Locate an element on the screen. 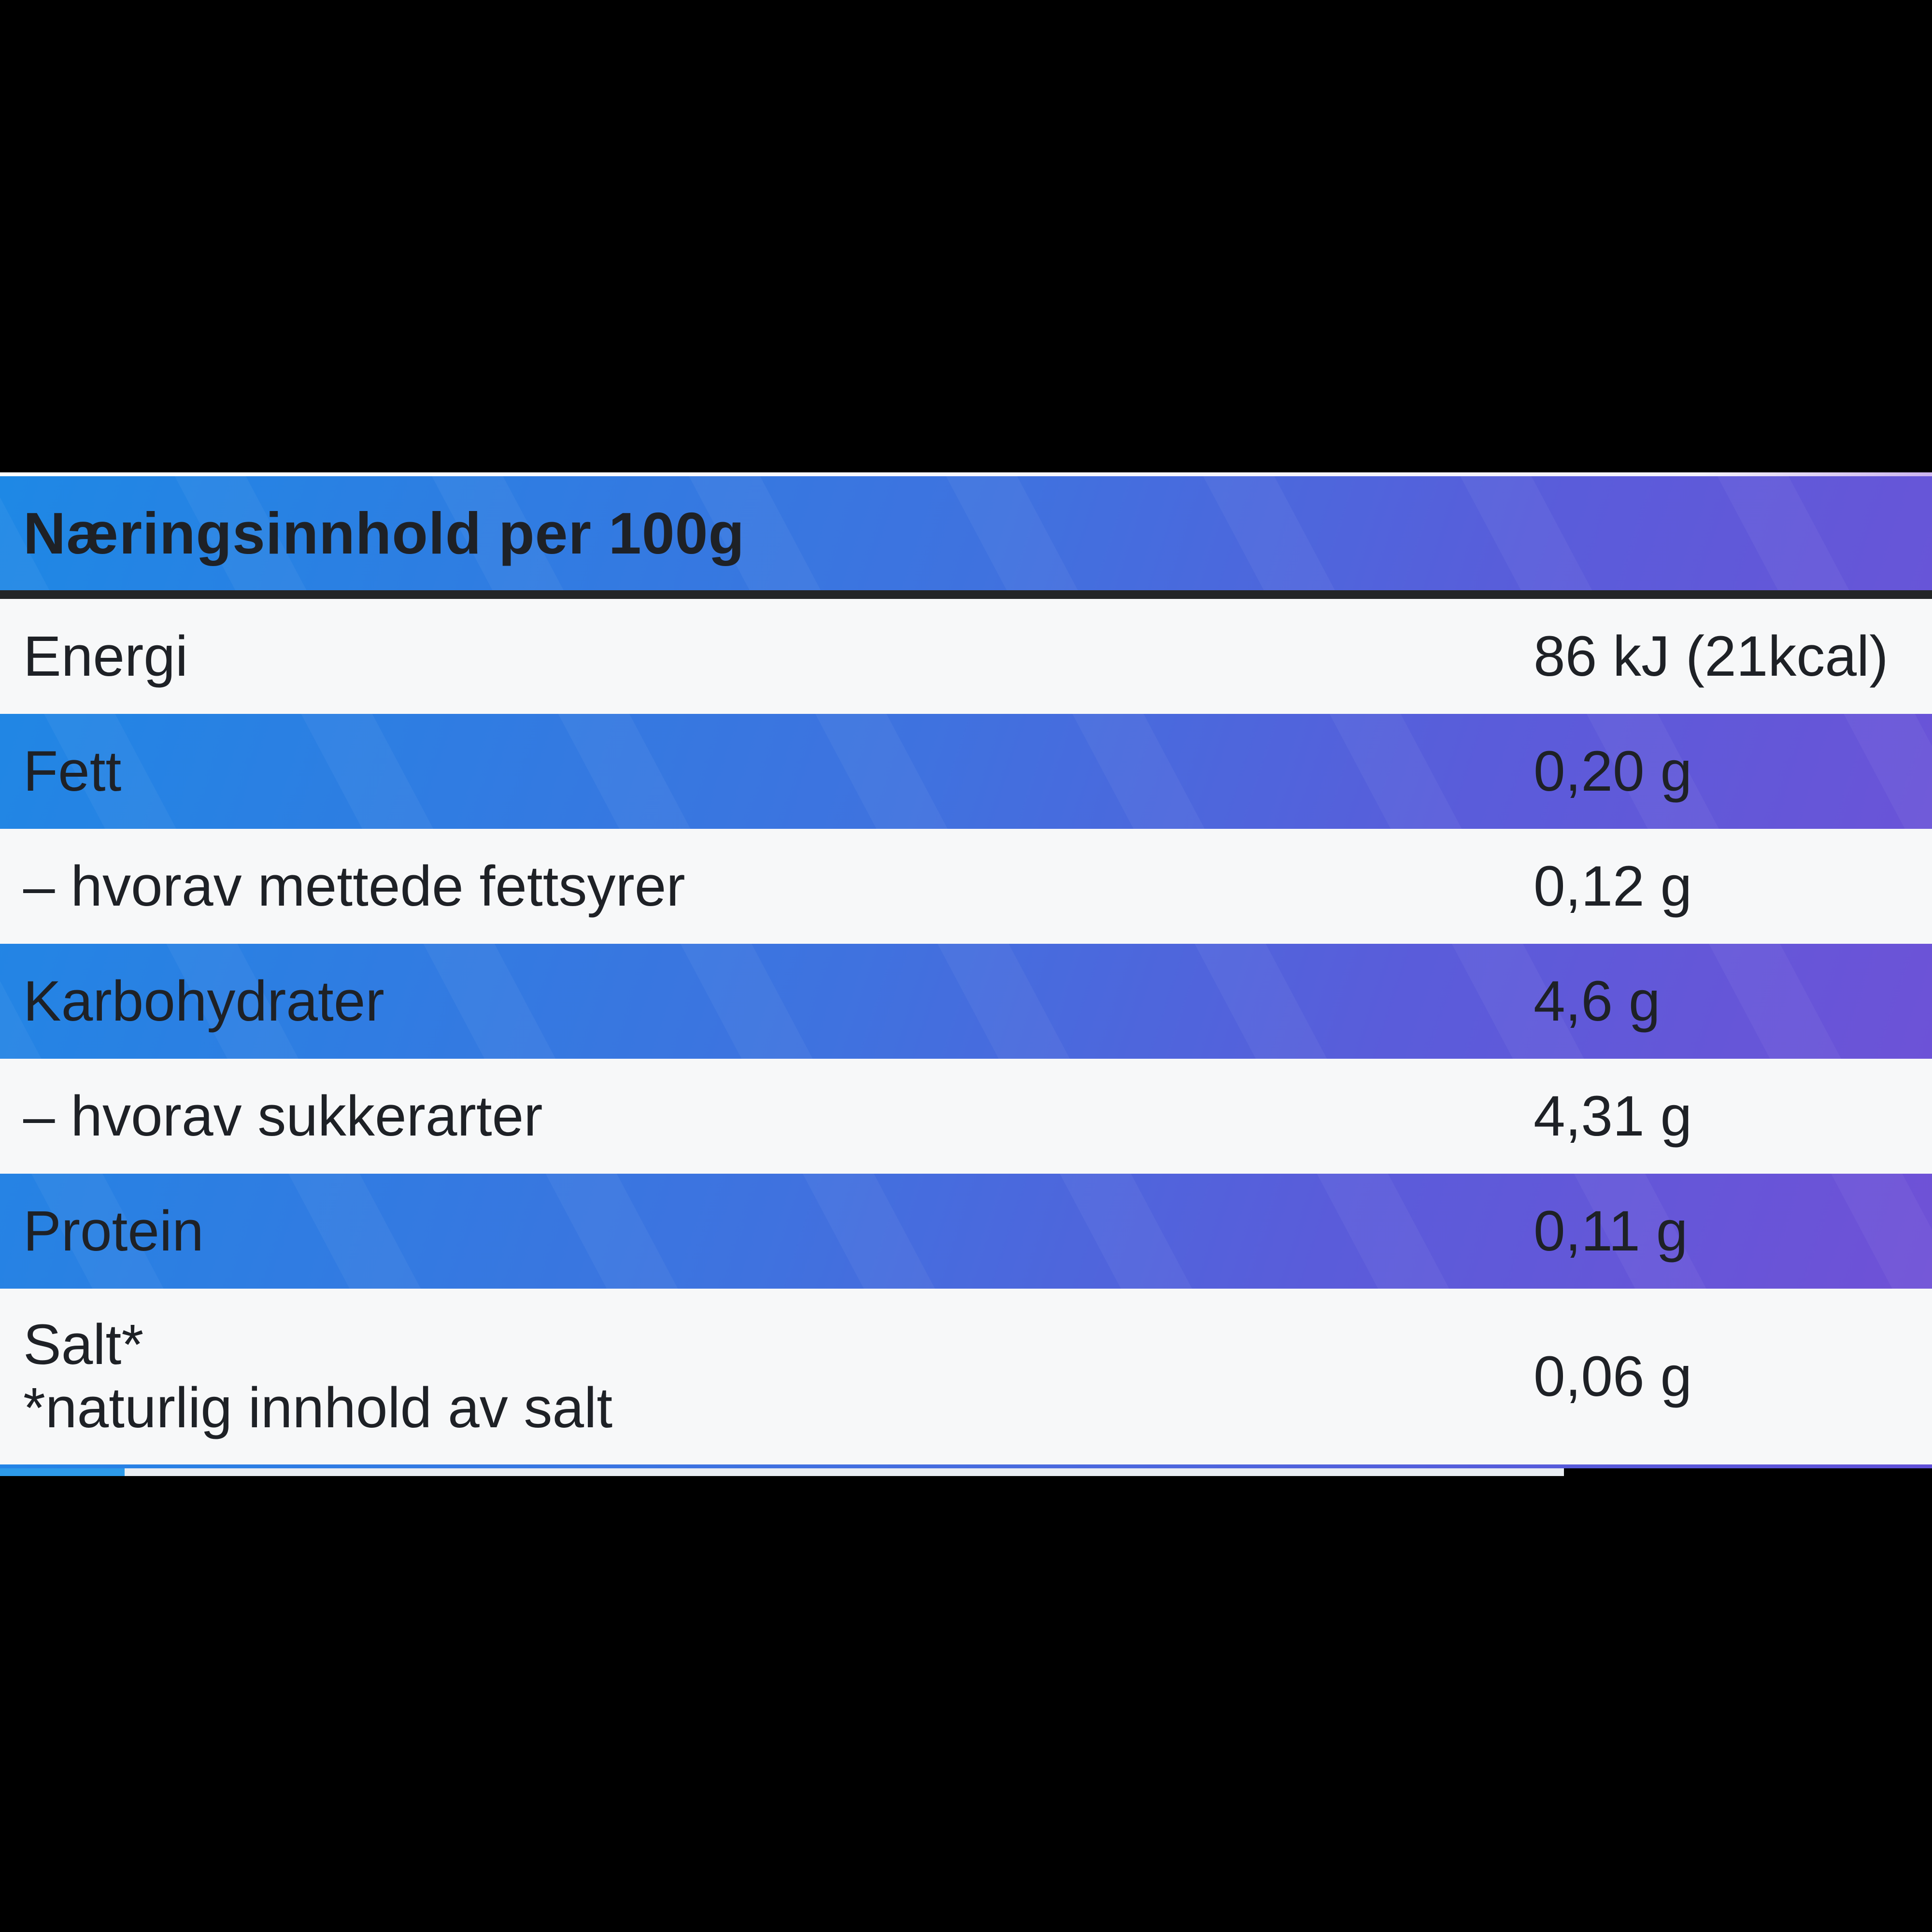  salt-footnote: *naturlig innhold av salt is located at coordinates (318, 1408).